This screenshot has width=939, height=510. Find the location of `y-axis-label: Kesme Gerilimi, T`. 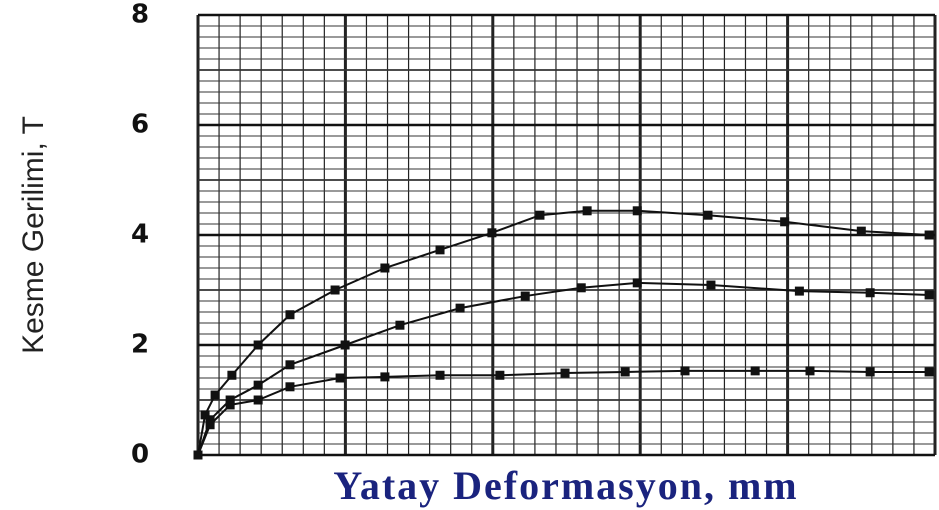

y-axis-label: Kesme Gerilimi, T is located at coordinates (33, 235).